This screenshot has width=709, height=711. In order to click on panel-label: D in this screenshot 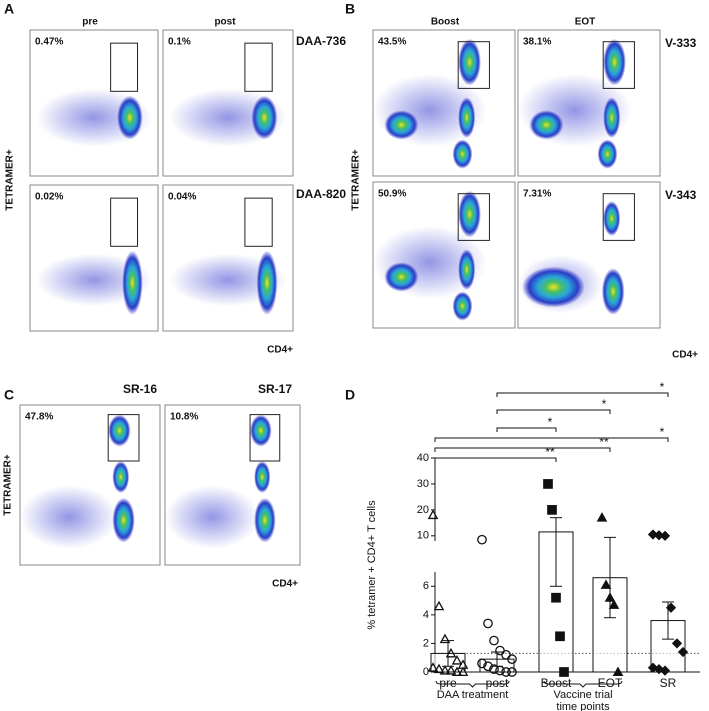, I will do `click(350, 395)`.